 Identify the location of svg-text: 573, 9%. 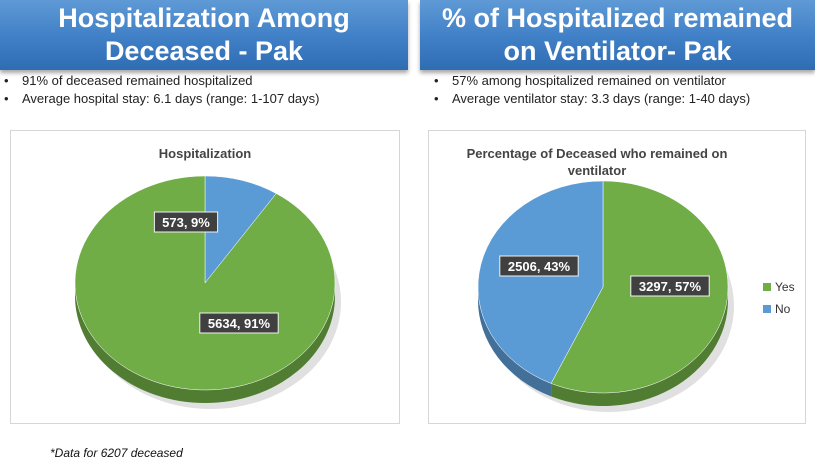
(186, 222).